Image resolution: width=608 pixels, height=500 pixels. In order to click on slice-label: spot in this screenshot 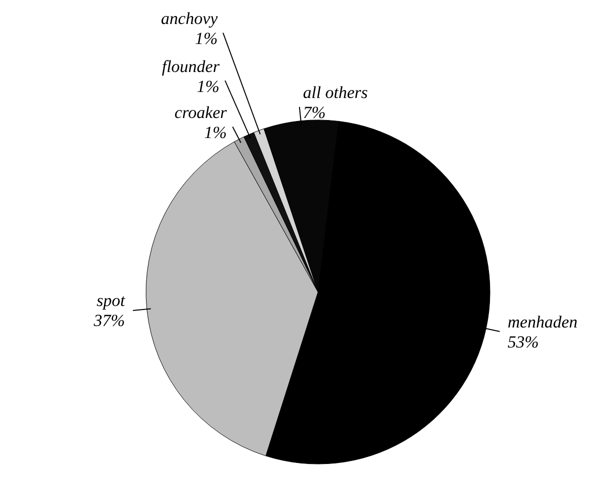, I will do `click(111, 300)`.